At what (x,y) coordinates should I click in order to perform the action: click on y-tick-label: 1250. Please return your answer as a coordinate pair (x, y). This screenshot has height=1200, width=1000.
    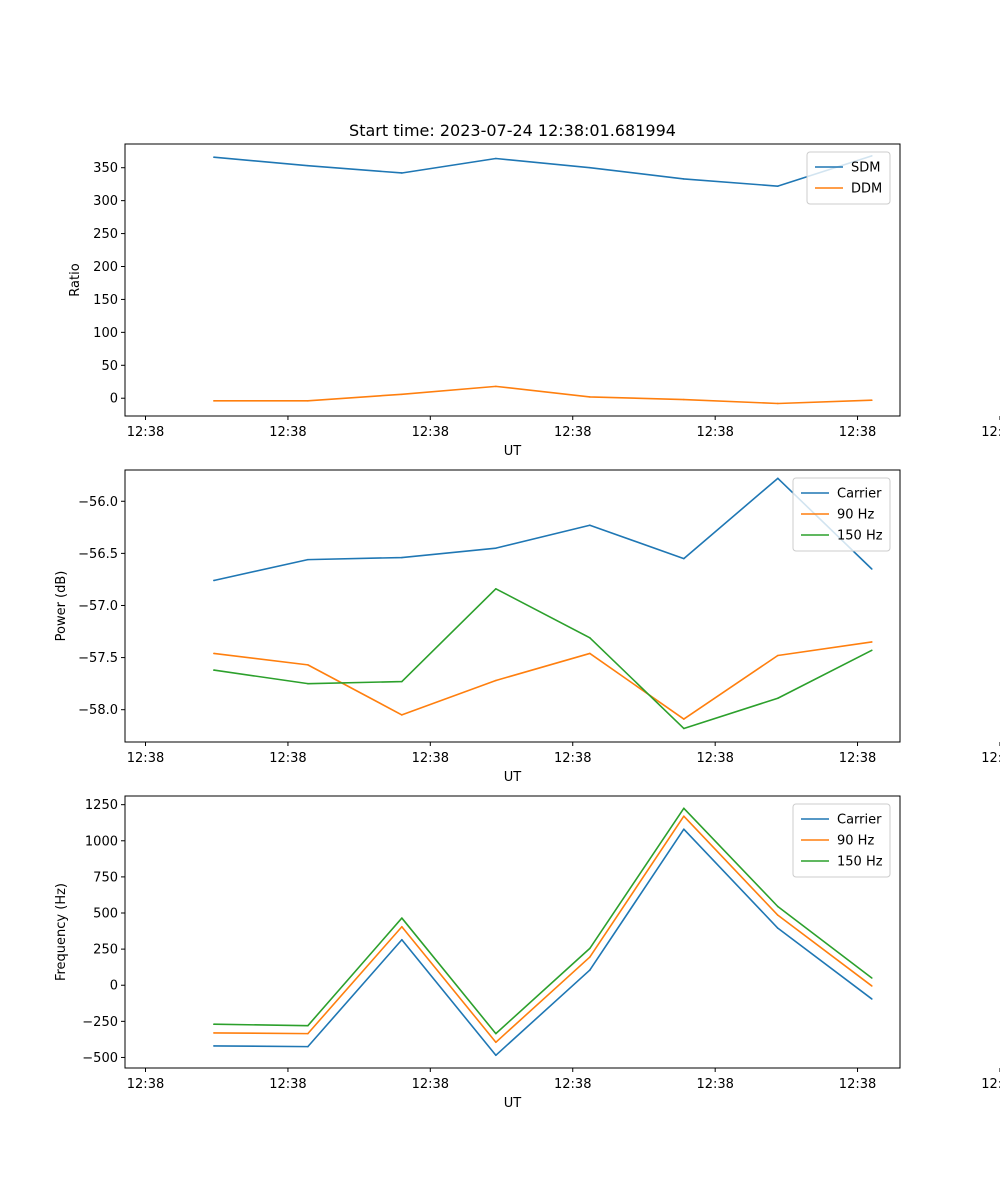
    Looking at the image, I should click on (101, 805).